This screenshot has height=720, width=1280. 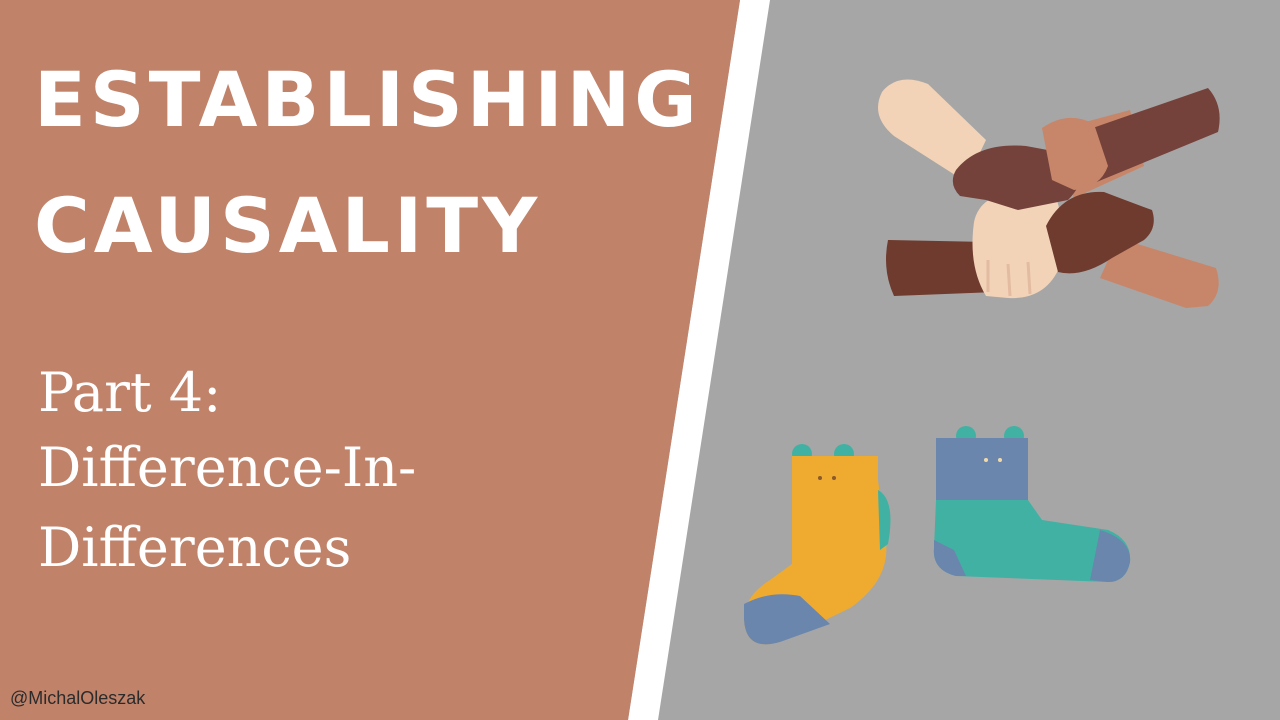 I want to click on arm-medium-bottom, so click(x=1159, y=273).